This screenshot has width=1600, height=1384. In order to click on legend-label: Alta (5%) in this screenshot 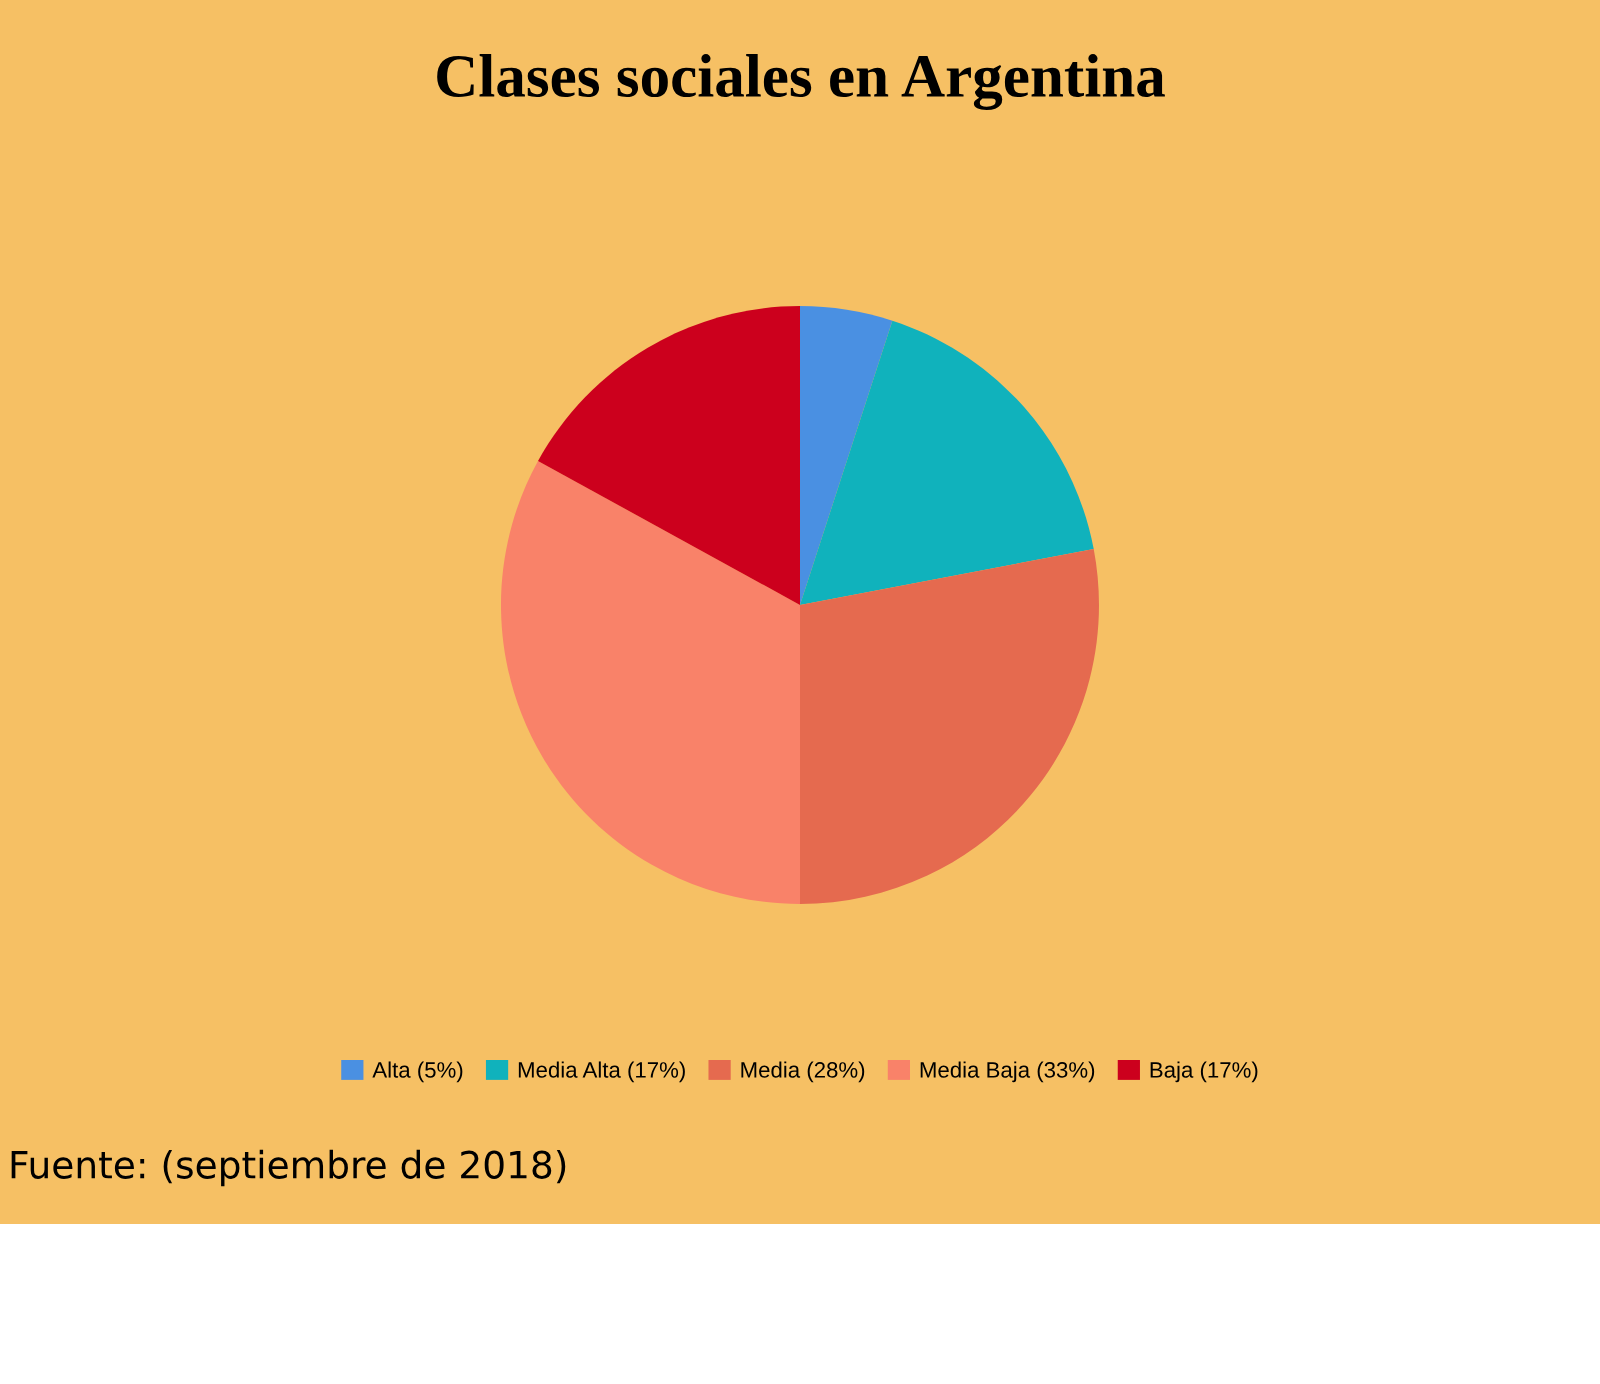, I will do `click(417, 1072)`.